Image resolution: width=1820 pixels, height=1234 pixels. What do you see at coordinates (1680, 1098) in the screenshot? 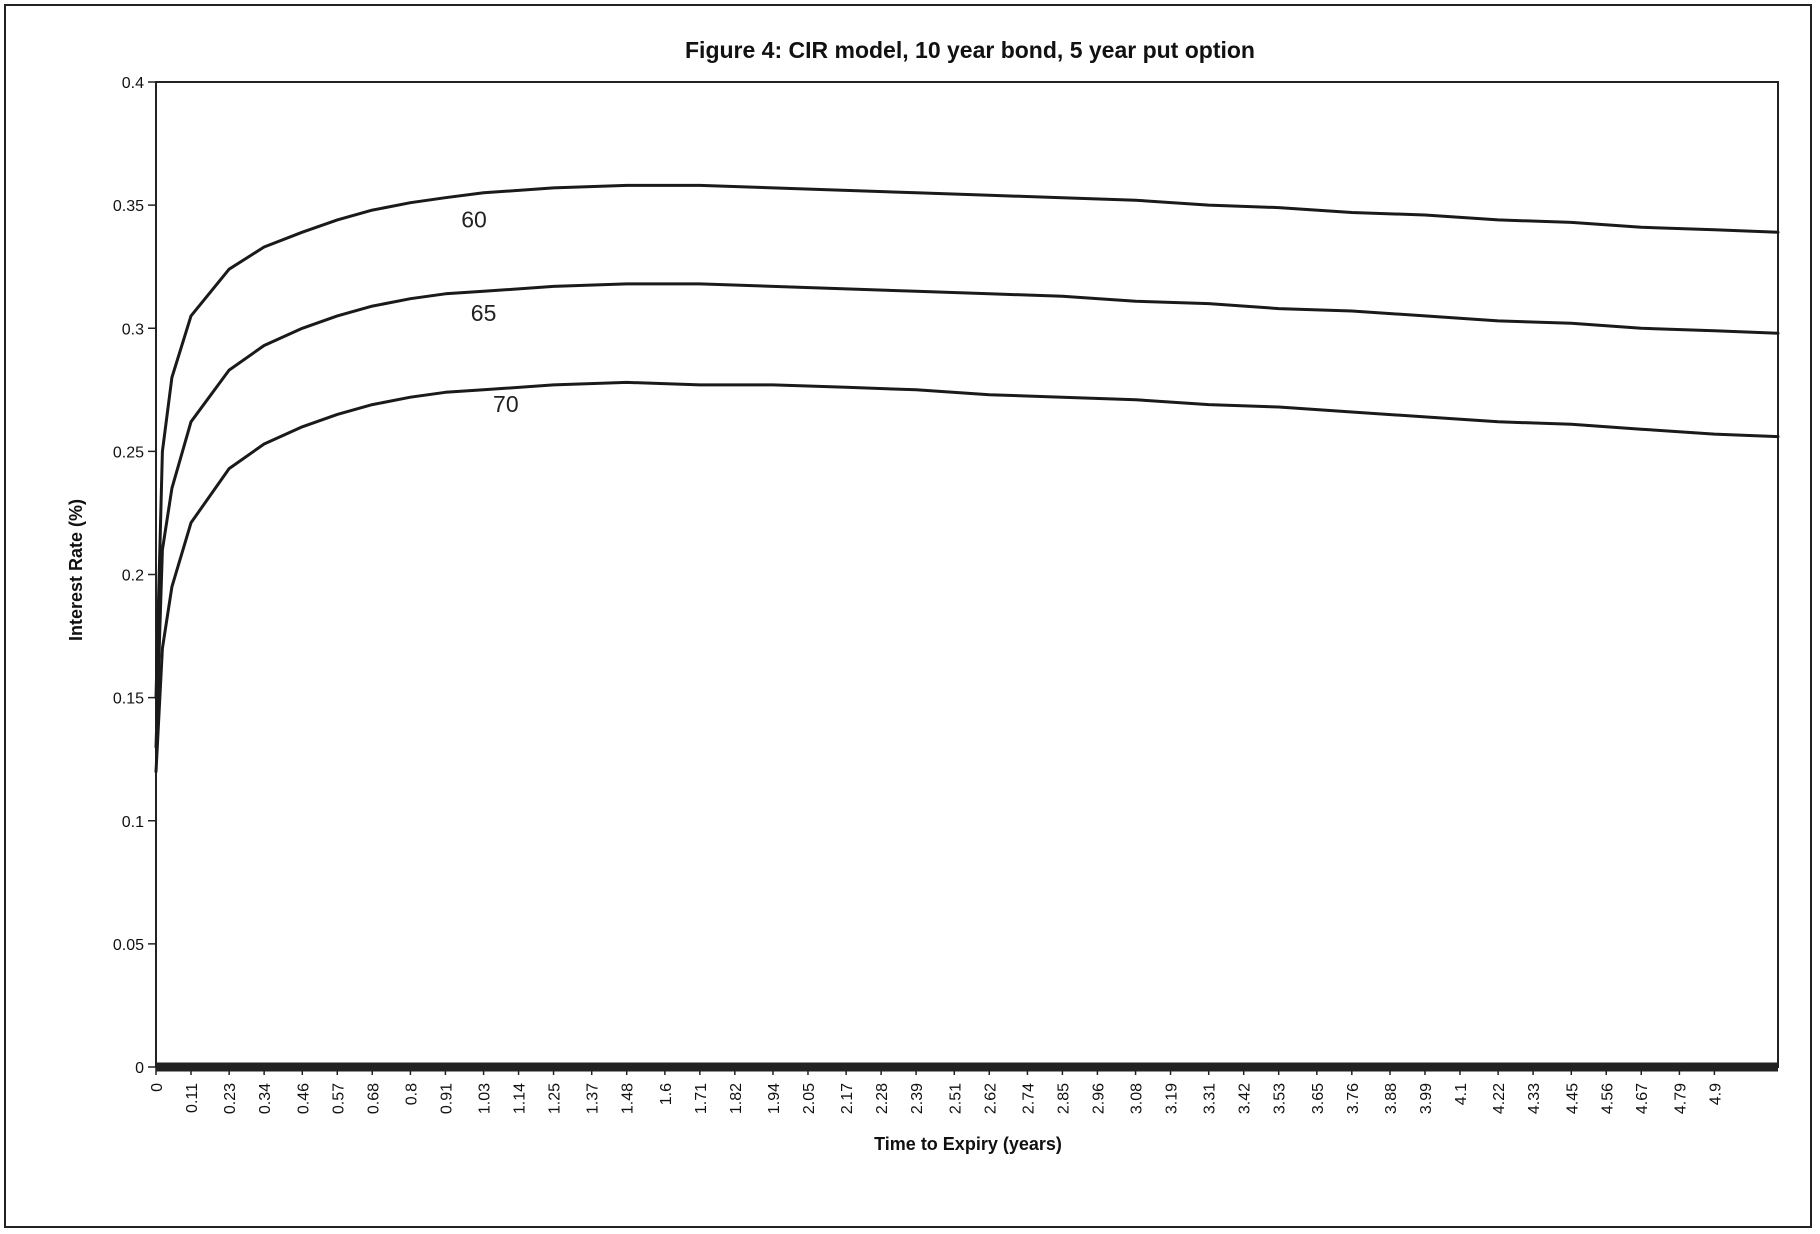
I see `x-tick-label: 4.79` at bounding box center [1680, 1098].